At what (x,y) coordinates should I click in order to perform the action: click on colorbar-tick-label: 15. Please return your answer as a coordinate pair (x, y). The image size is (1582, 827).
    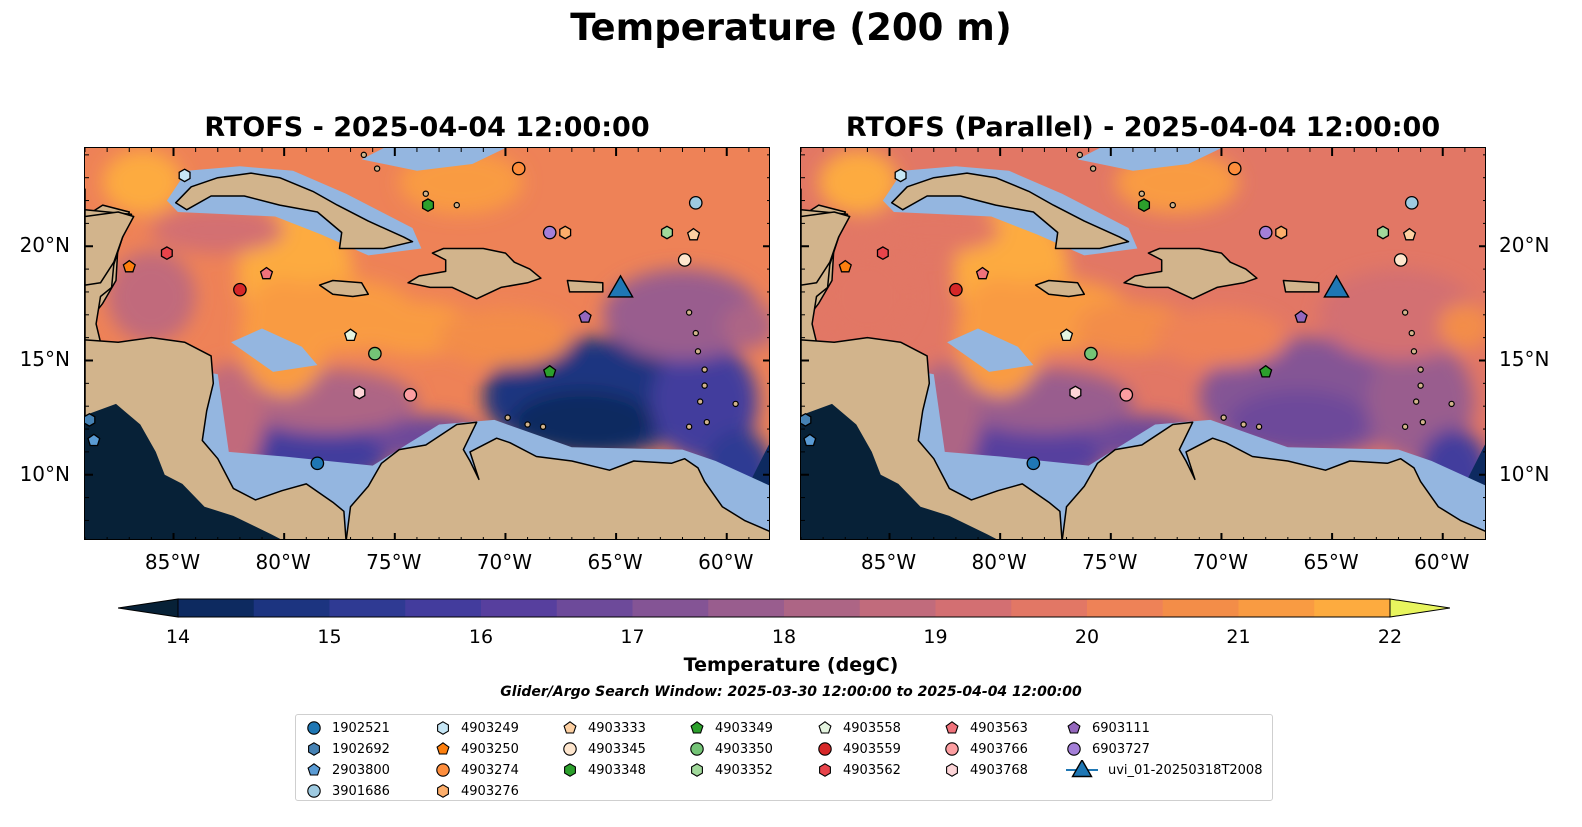
    Looking at the image, I should click on (329, 637).